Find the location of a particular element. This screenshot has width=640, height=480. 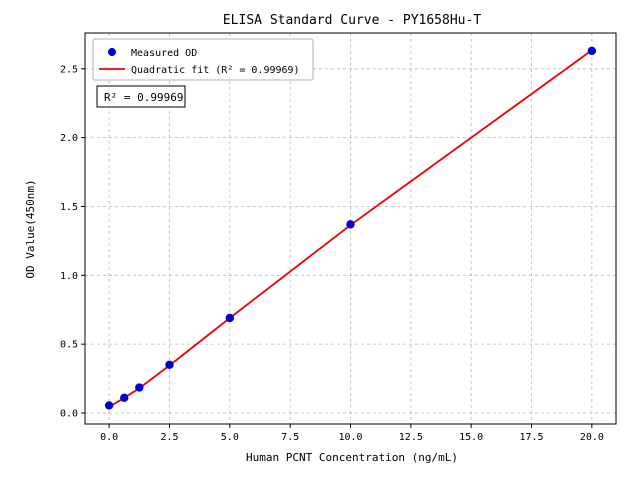

r-squared-annotation: R² = 0.99969 is located at coordinates (141, 96).